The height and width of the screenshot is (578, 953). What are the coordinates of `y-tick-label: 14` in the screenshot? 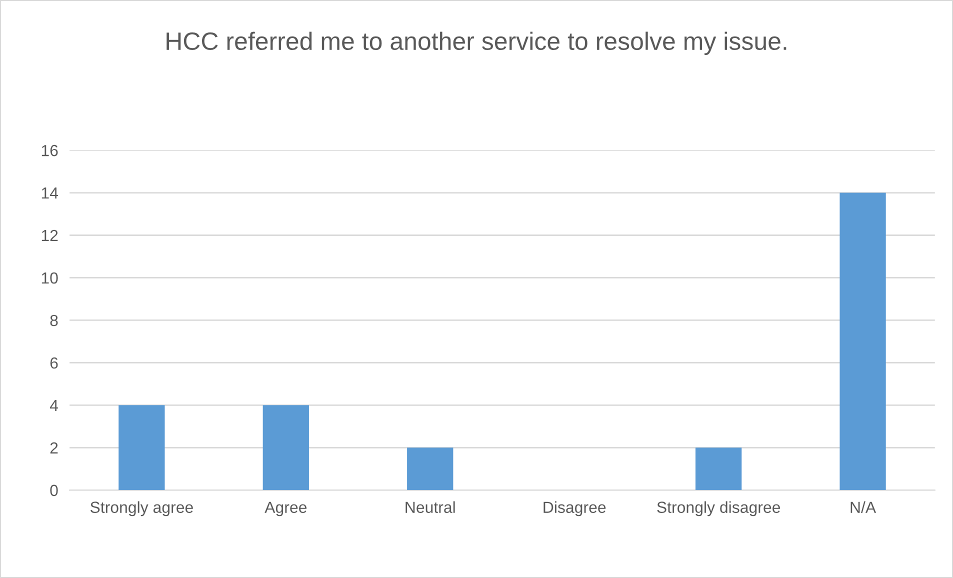 It's located at (50, 193).